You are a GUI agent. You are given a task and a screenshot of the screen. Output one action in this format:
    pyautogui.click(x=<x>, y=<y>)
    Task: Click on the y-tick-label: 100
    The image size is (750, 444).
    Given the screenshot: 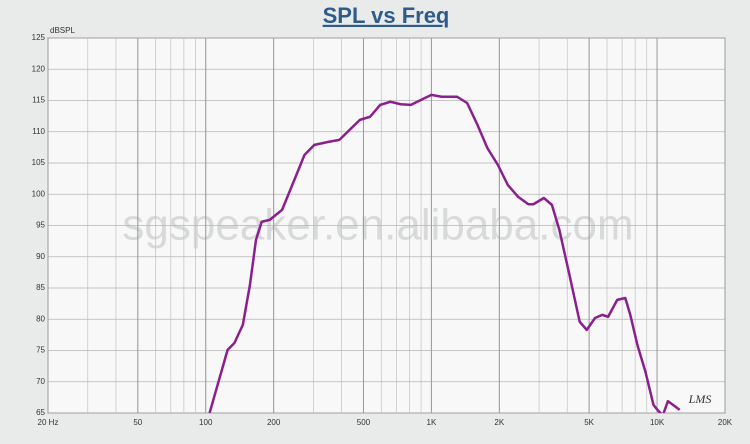 What is the action you would take?
    pyautogui.click(x=39, y=193)
    